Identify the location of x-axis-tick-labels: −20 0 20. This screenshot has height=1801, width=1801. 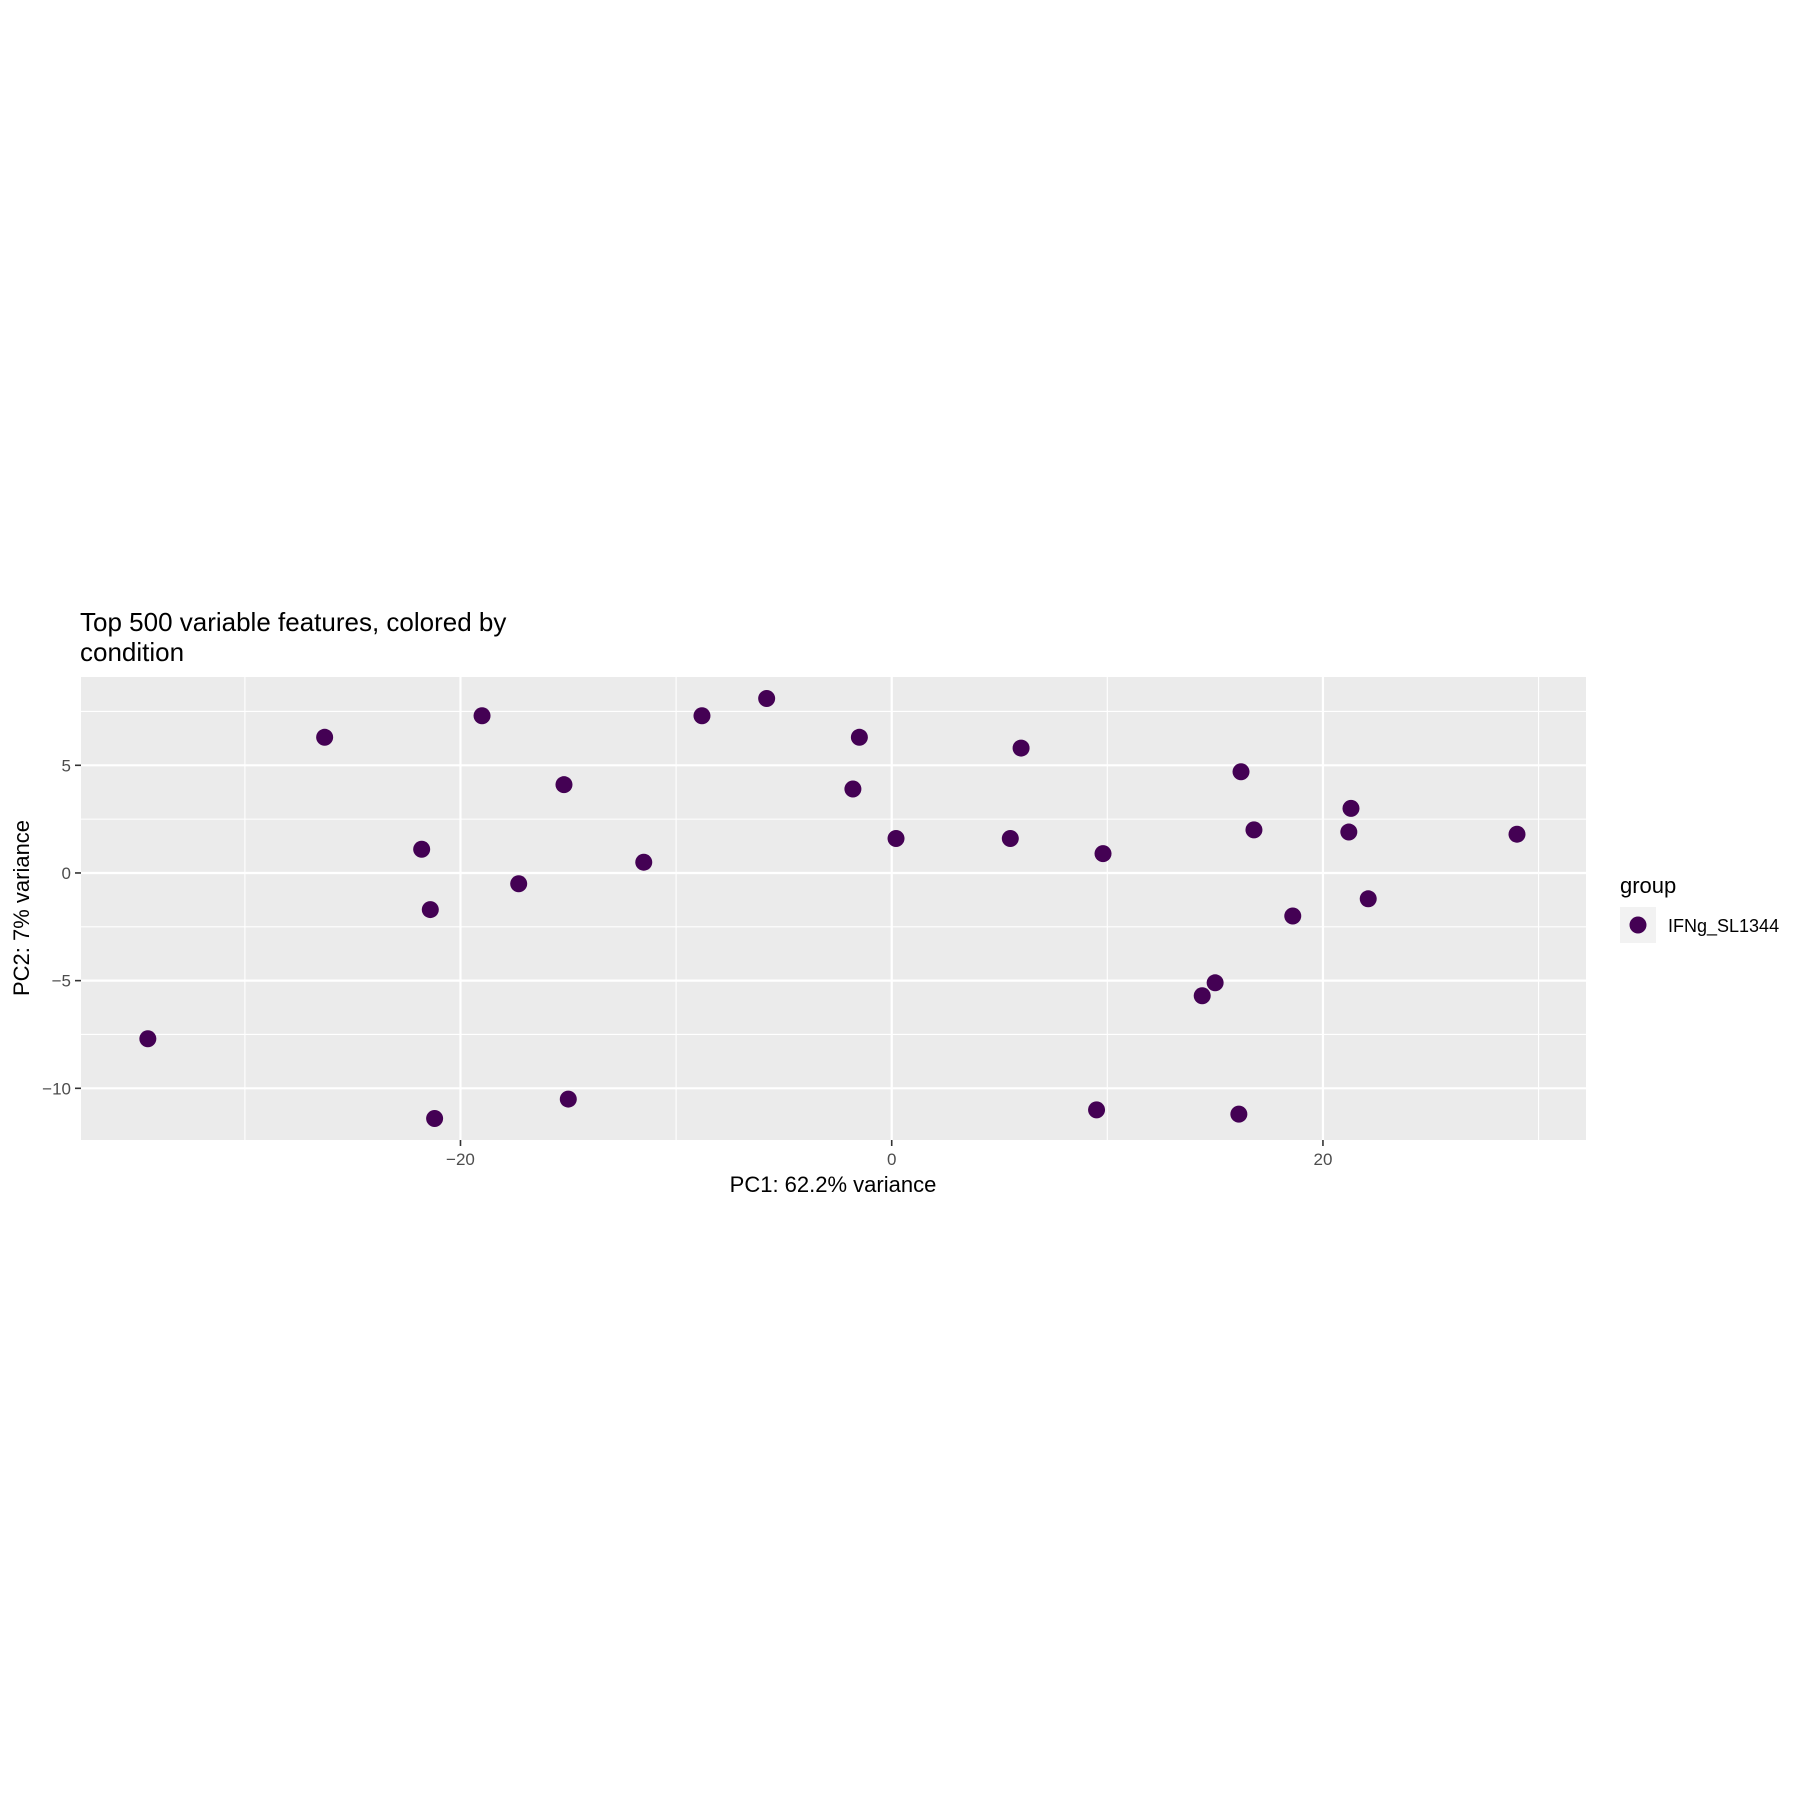
(889, 1159).